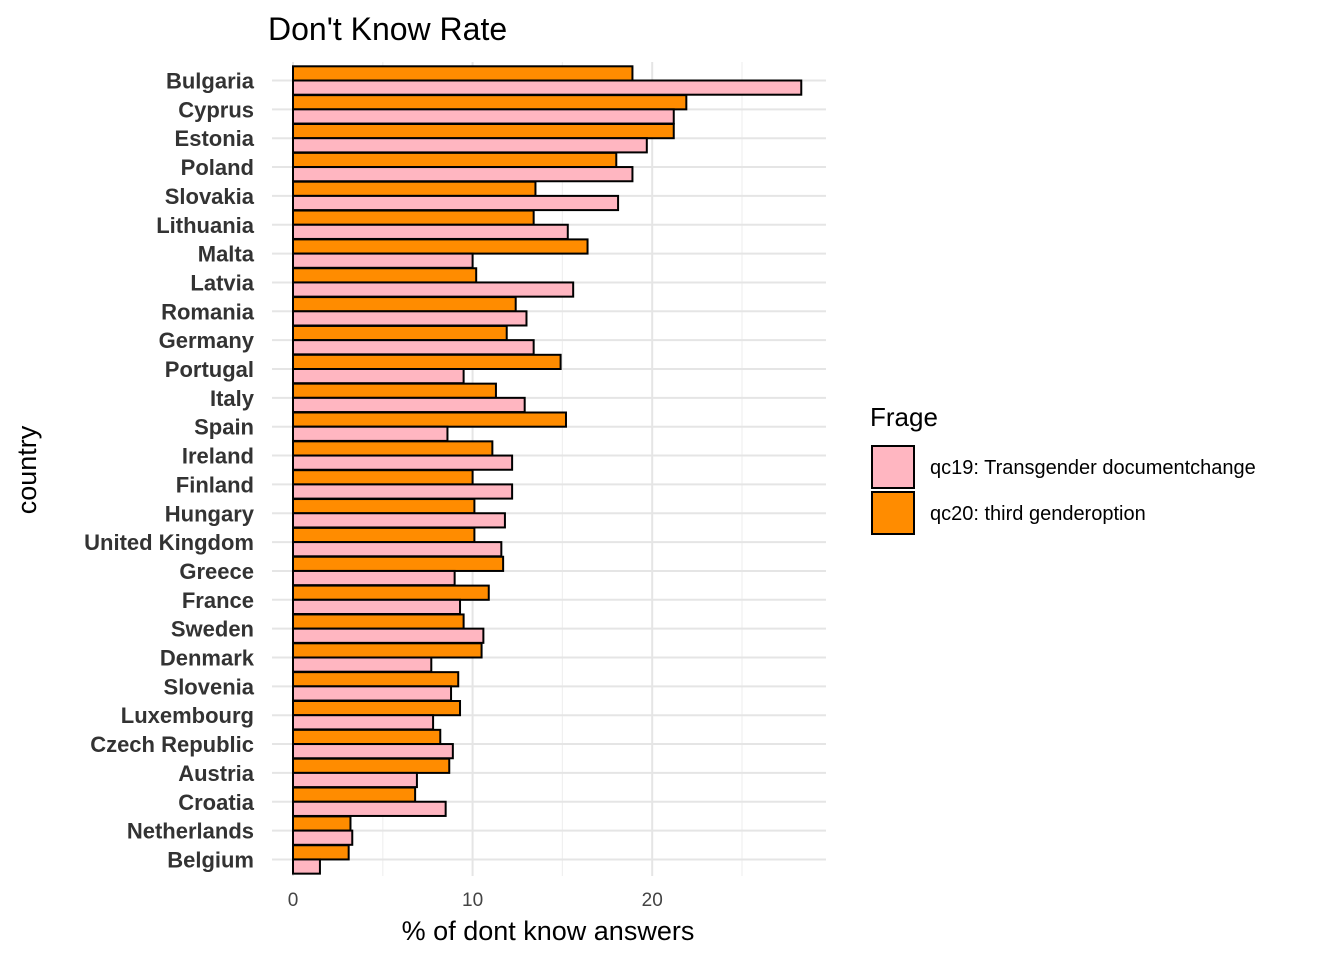 The image size is (1344, 965). What do you see at coordinates (209, 369) in the screenshot?
I see `country-label: Portugal` at bounding box center [209, 369].